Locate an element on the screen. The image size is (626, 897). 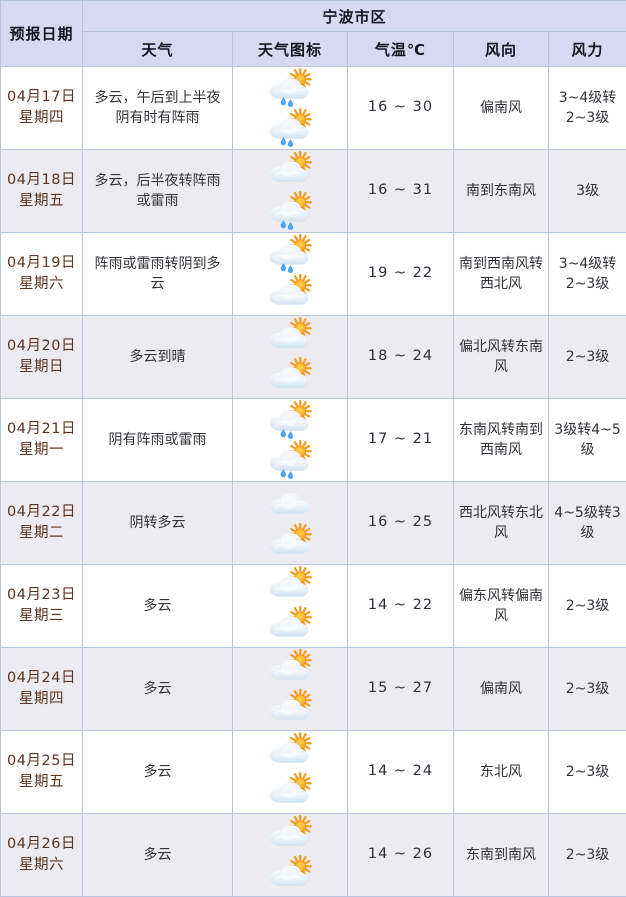
temperature-cell: 15 ~ 27 is located at coordinates (401, 689).